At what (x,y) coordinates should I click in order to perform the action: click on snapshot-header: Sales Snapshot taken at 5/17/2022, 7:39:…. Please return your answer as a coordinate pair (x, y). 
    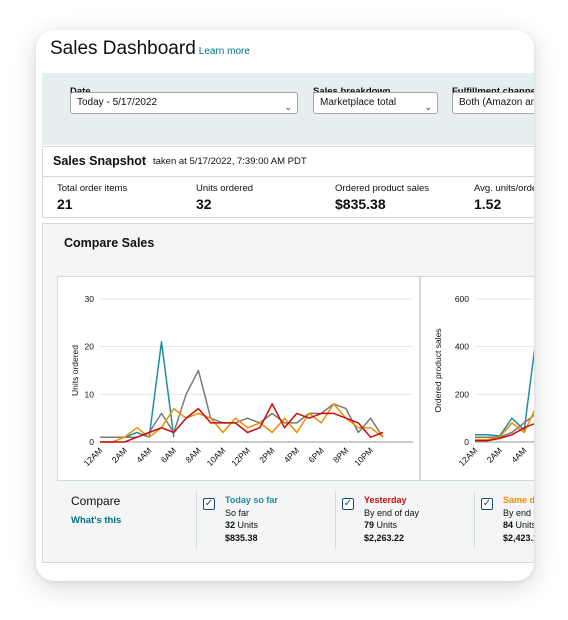
    Looking at the image, I should click on (288, 162).